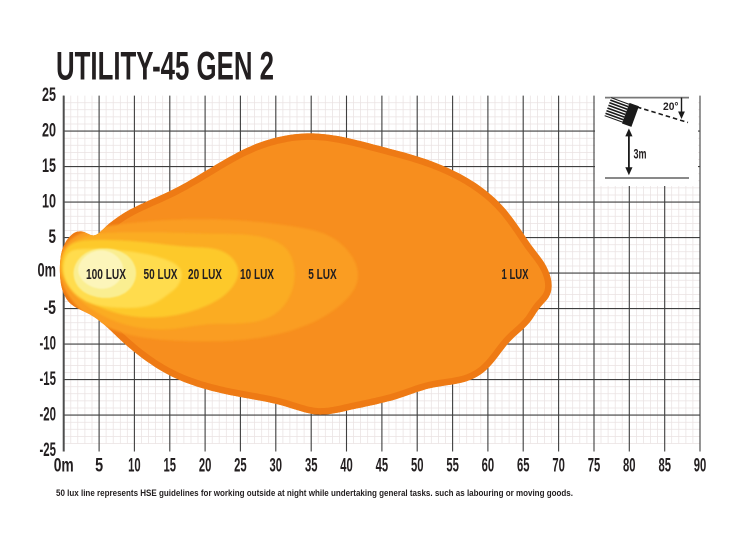 This screenshot has height=550, width=750. What do you see at coordinates (322, 275) in the screenshot?
I see `svg-text: 5 LUX` at bounding box center [322, 275].